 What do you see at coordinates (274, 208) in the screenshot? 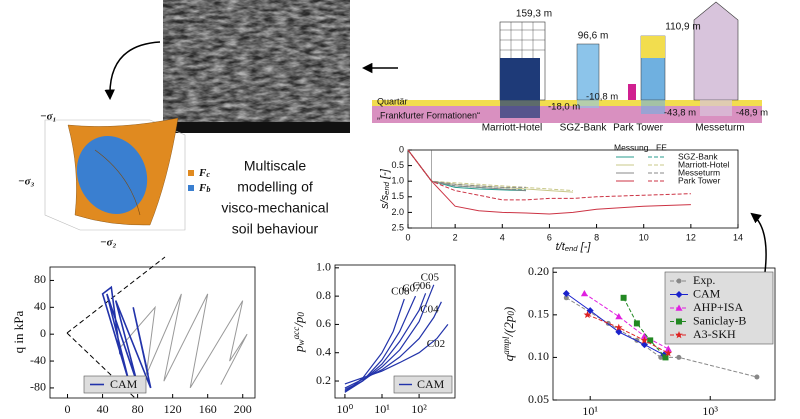
I see `caption-line: visco-mechanical` at bounding box center [274, 208].